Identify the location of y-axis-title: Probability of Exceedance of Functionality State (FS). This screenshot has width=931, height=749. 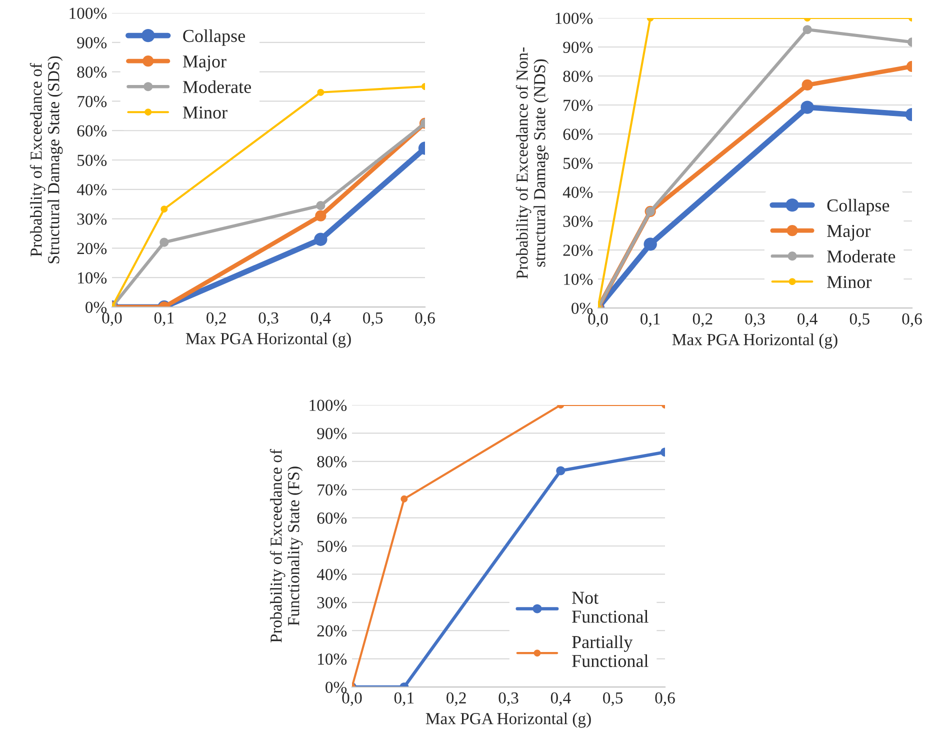
(286, 545).